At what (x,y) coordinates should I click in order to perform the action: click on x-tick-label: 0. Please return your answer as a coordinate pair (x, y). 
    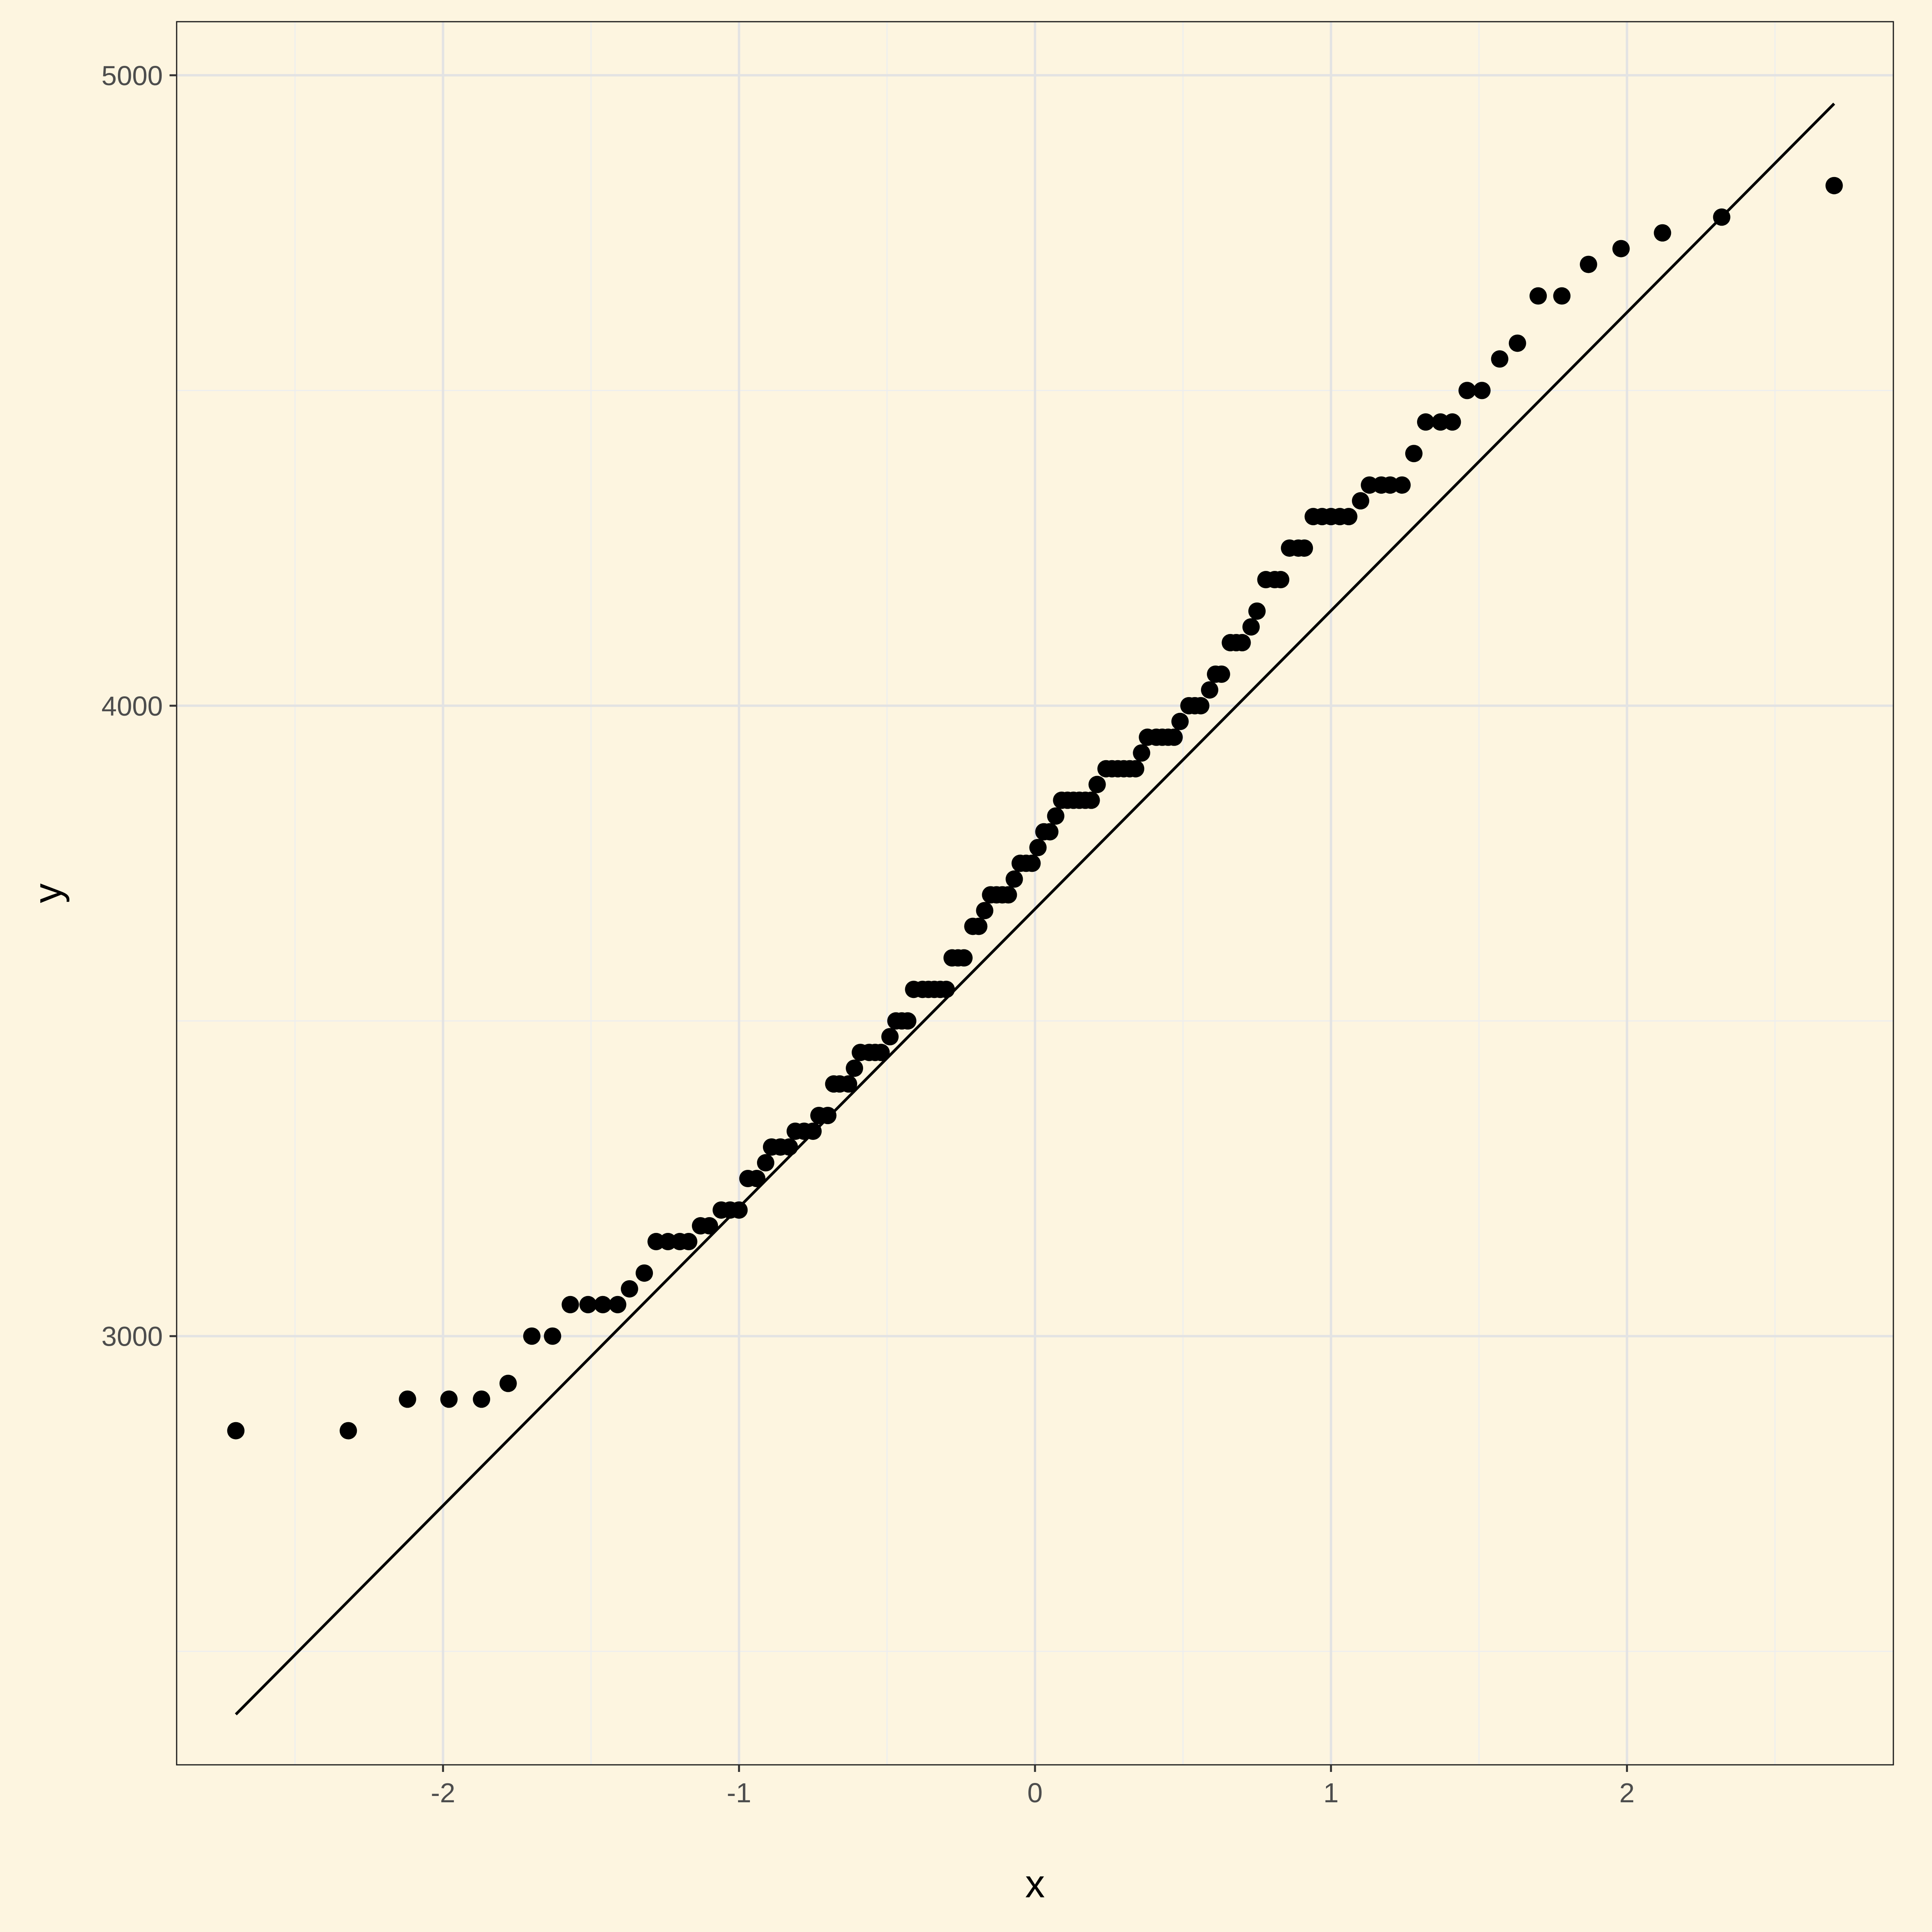
    Looking at the image, I should click on (1035, 1792).